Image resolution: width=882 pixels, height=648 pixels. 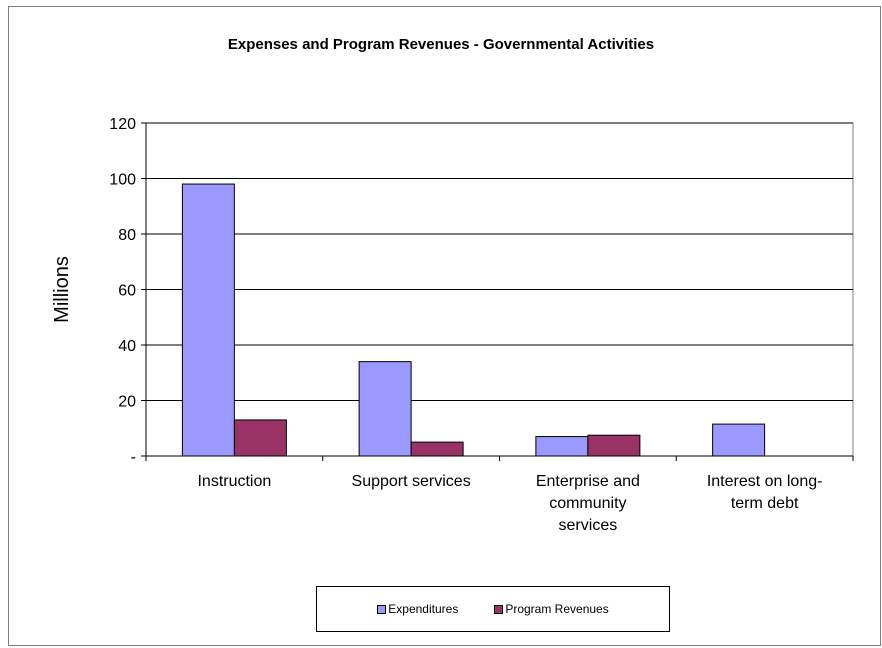 What do you see at coordinates (133, 457) in the screenshot?
I see `y-tick-label: -` at bounding box center [133, 457].